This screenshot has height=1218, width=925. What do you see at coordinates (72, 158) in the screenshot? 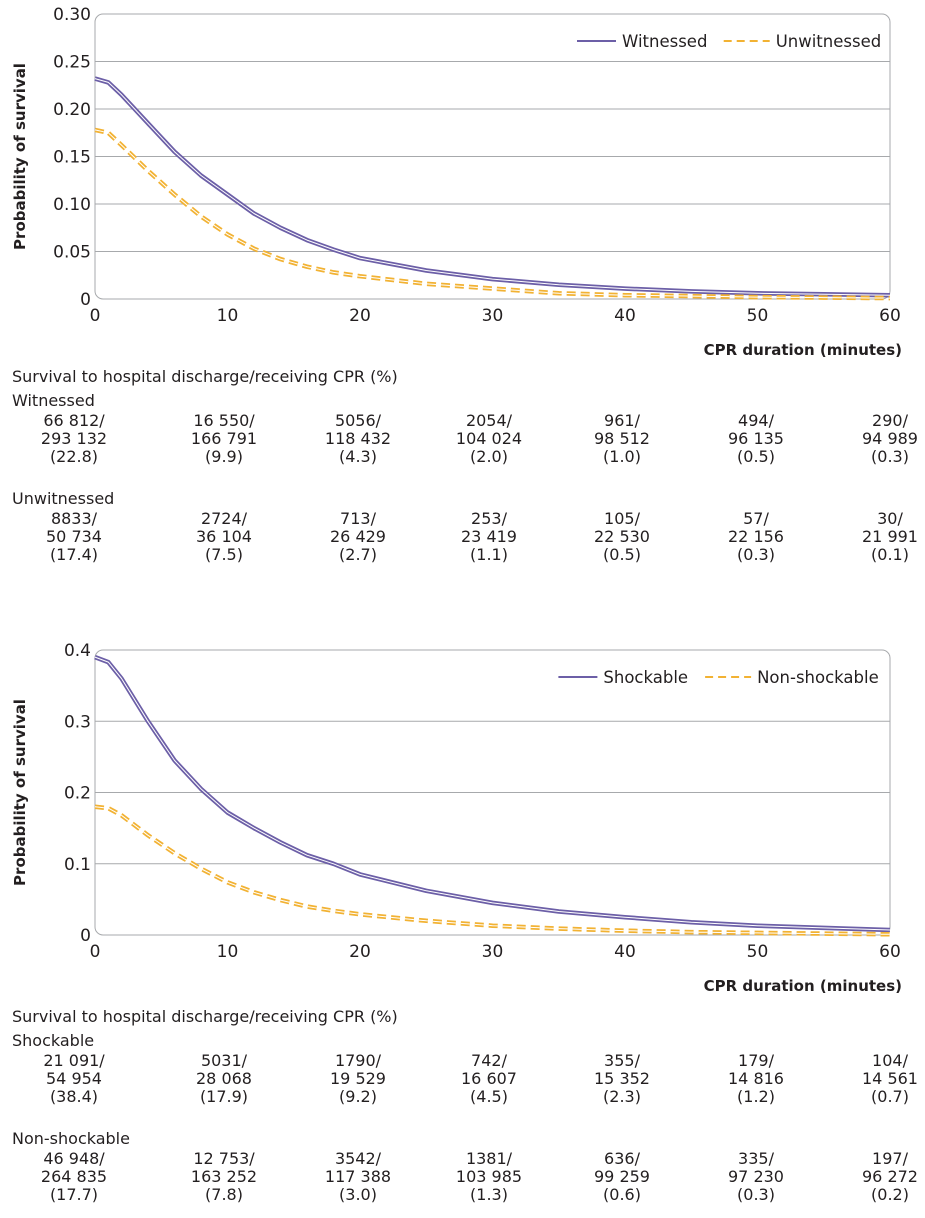
I see `y-tick-label: 0.15` at bounding box center [72, 158].